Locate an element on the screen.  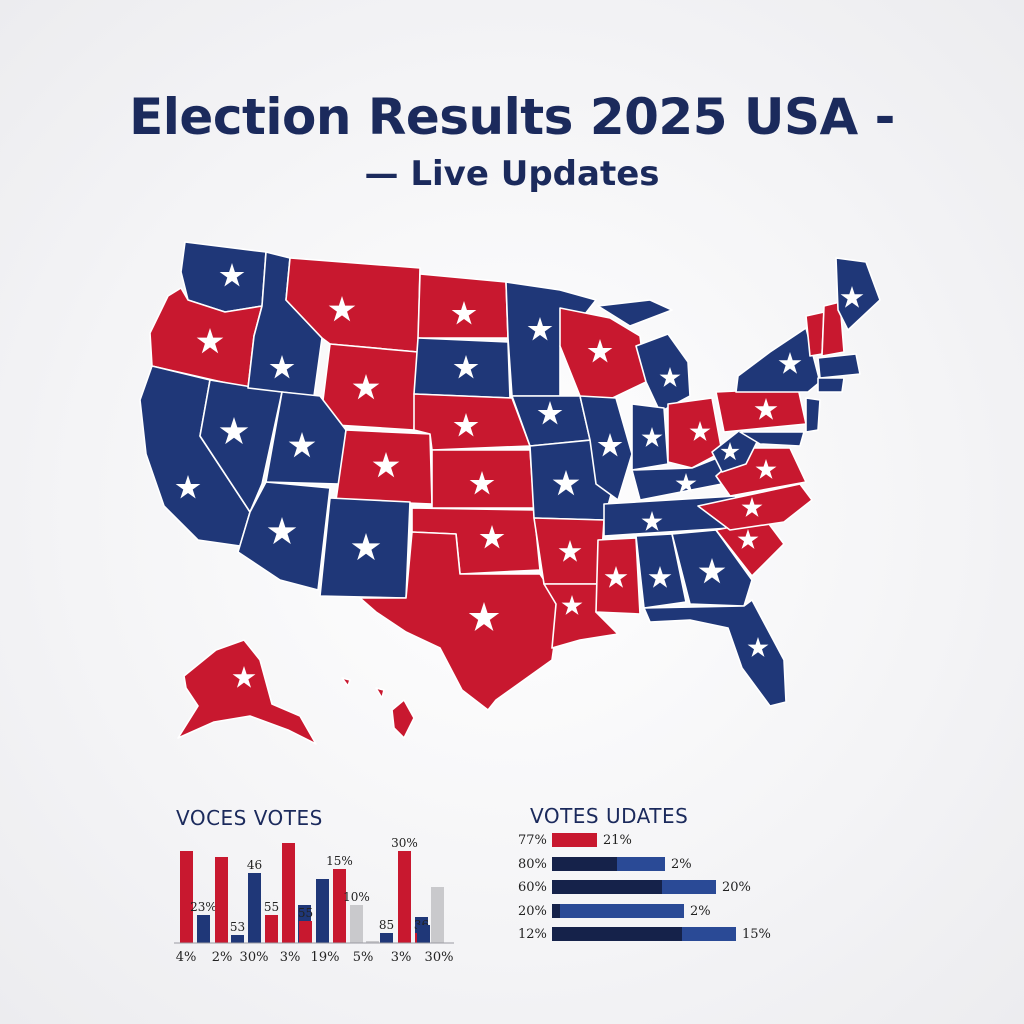
state-vermont is located at coordinates (815, 334).